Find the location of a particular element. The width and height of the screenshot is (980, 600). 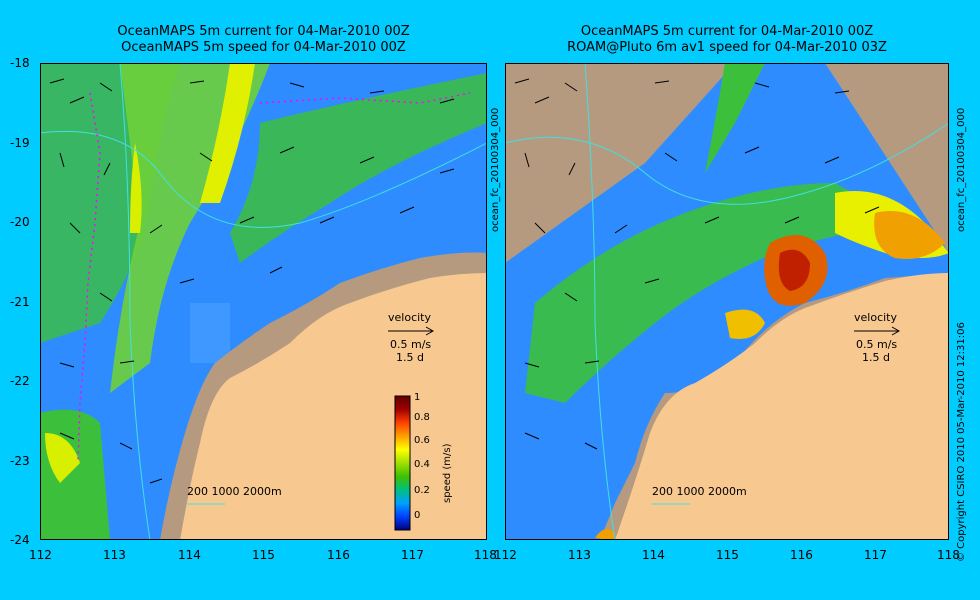

lat-label: -23 is located at coordinates (20, 461).